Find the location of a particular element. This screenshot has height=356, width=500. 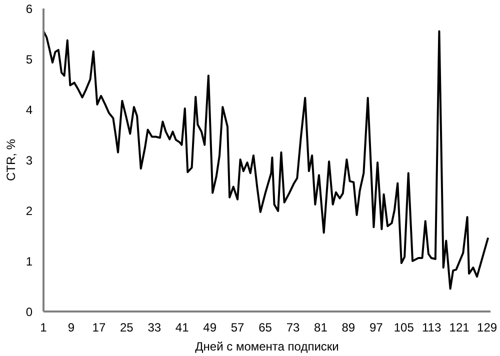

y-tick-label: 6 is located at coordinates (29, 9).